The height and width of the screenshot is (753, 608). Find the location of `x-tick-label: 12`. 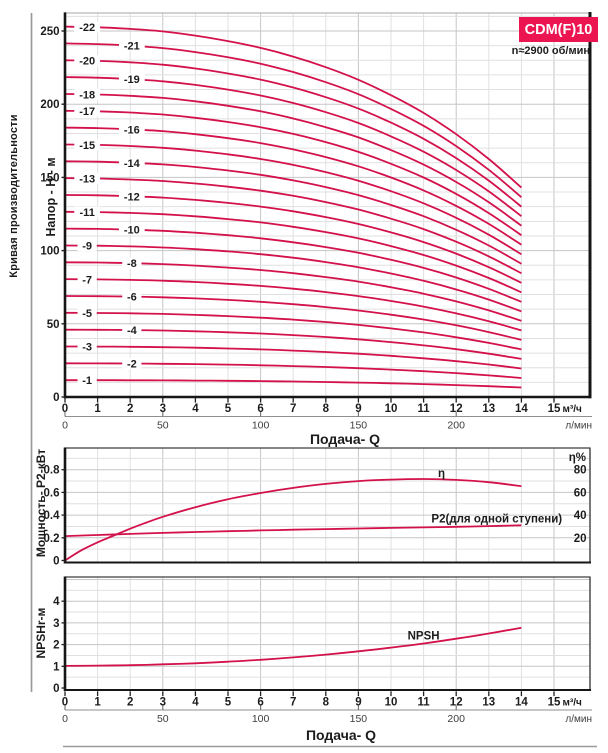

x-tick-label: 12 is located at coordinates (456, 409).